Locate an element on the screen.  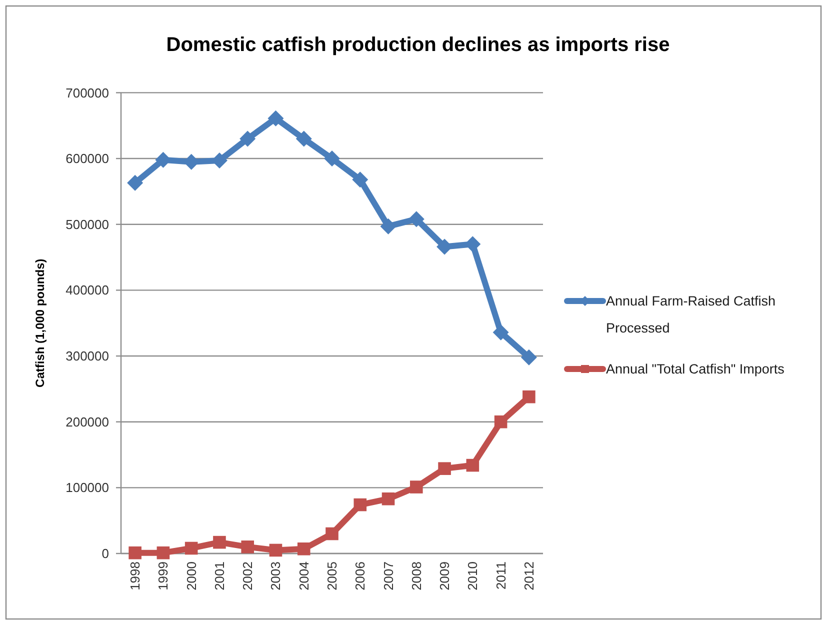
x-tick-label: 2008 is located at coordinates (416, 576).